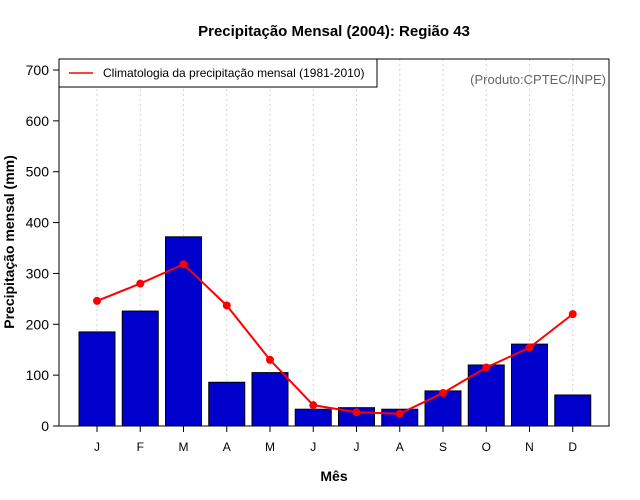 The image size is (640, 500). What do you see at coordinates (357, 447) in the screenshot?
I see `x-tick-label-6: J` at bounding box center [357, 447].